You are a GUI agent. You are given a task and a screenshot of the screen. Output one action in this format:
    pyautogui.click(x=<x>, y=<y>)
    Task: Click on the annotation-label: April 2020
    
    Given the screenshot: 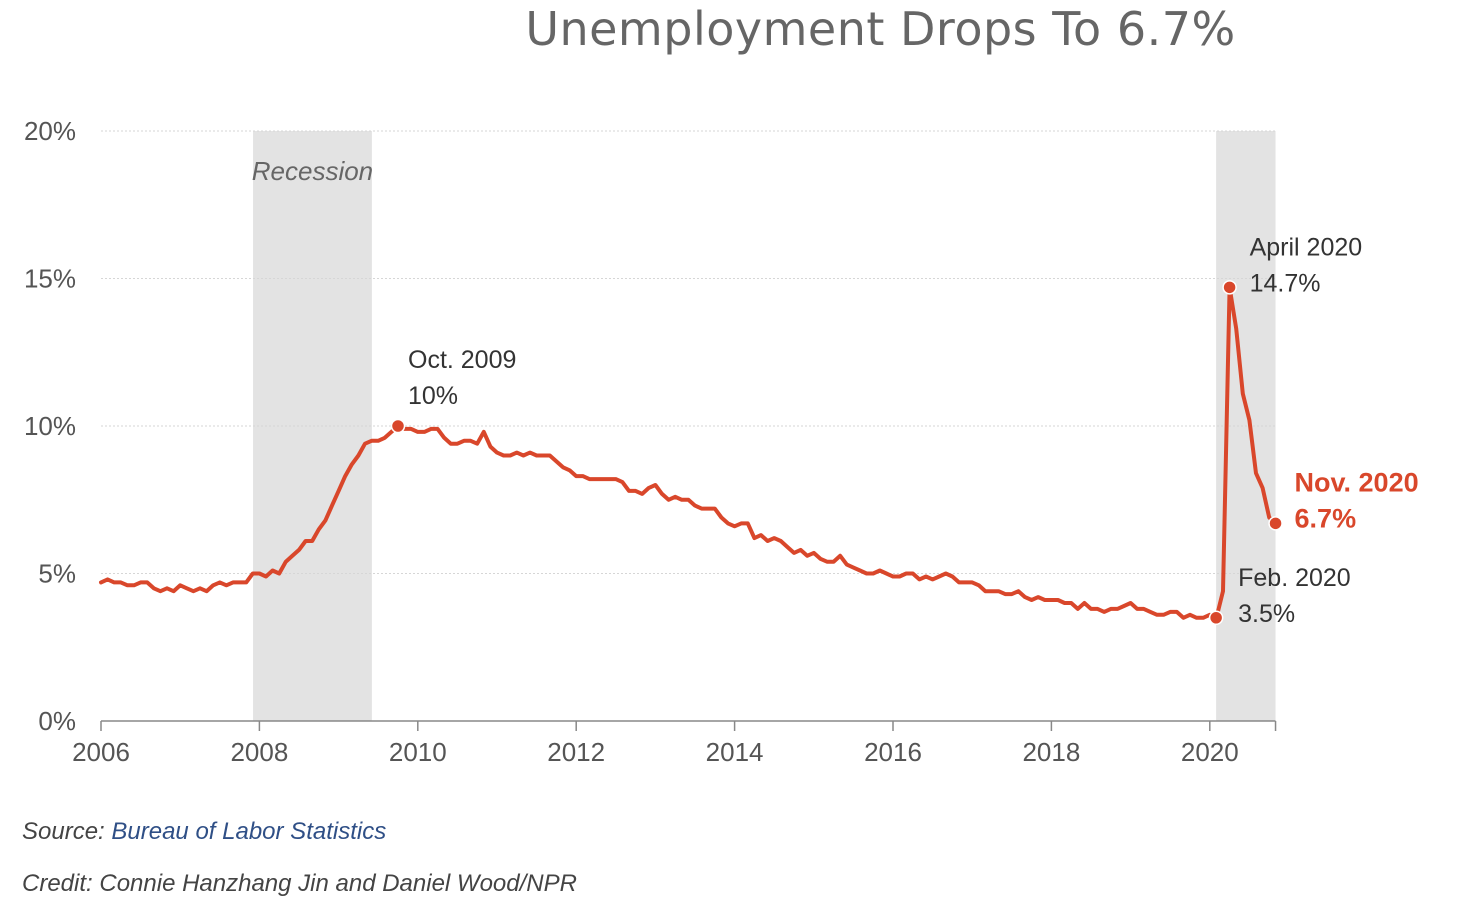 What is the action you would take?
    pyautogui.click(x=1306, y=247)
    